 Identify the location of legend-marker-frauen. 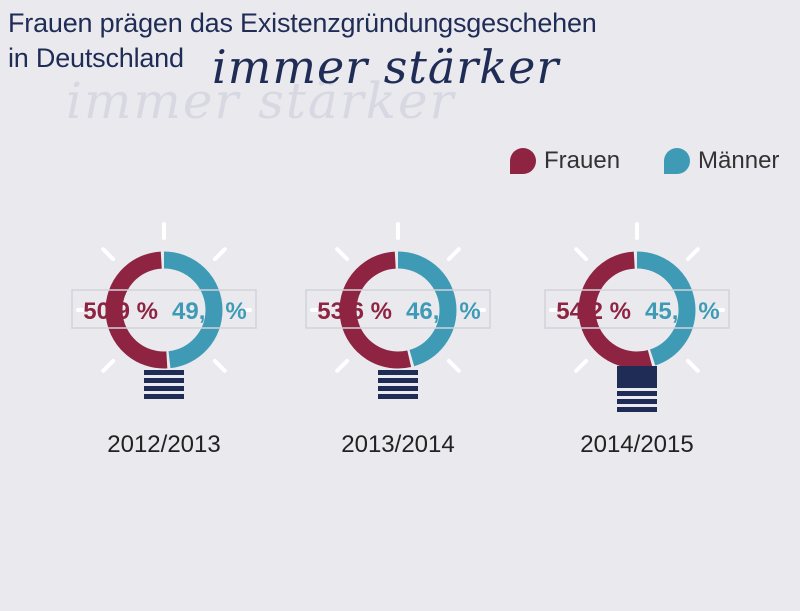
(523, 161).